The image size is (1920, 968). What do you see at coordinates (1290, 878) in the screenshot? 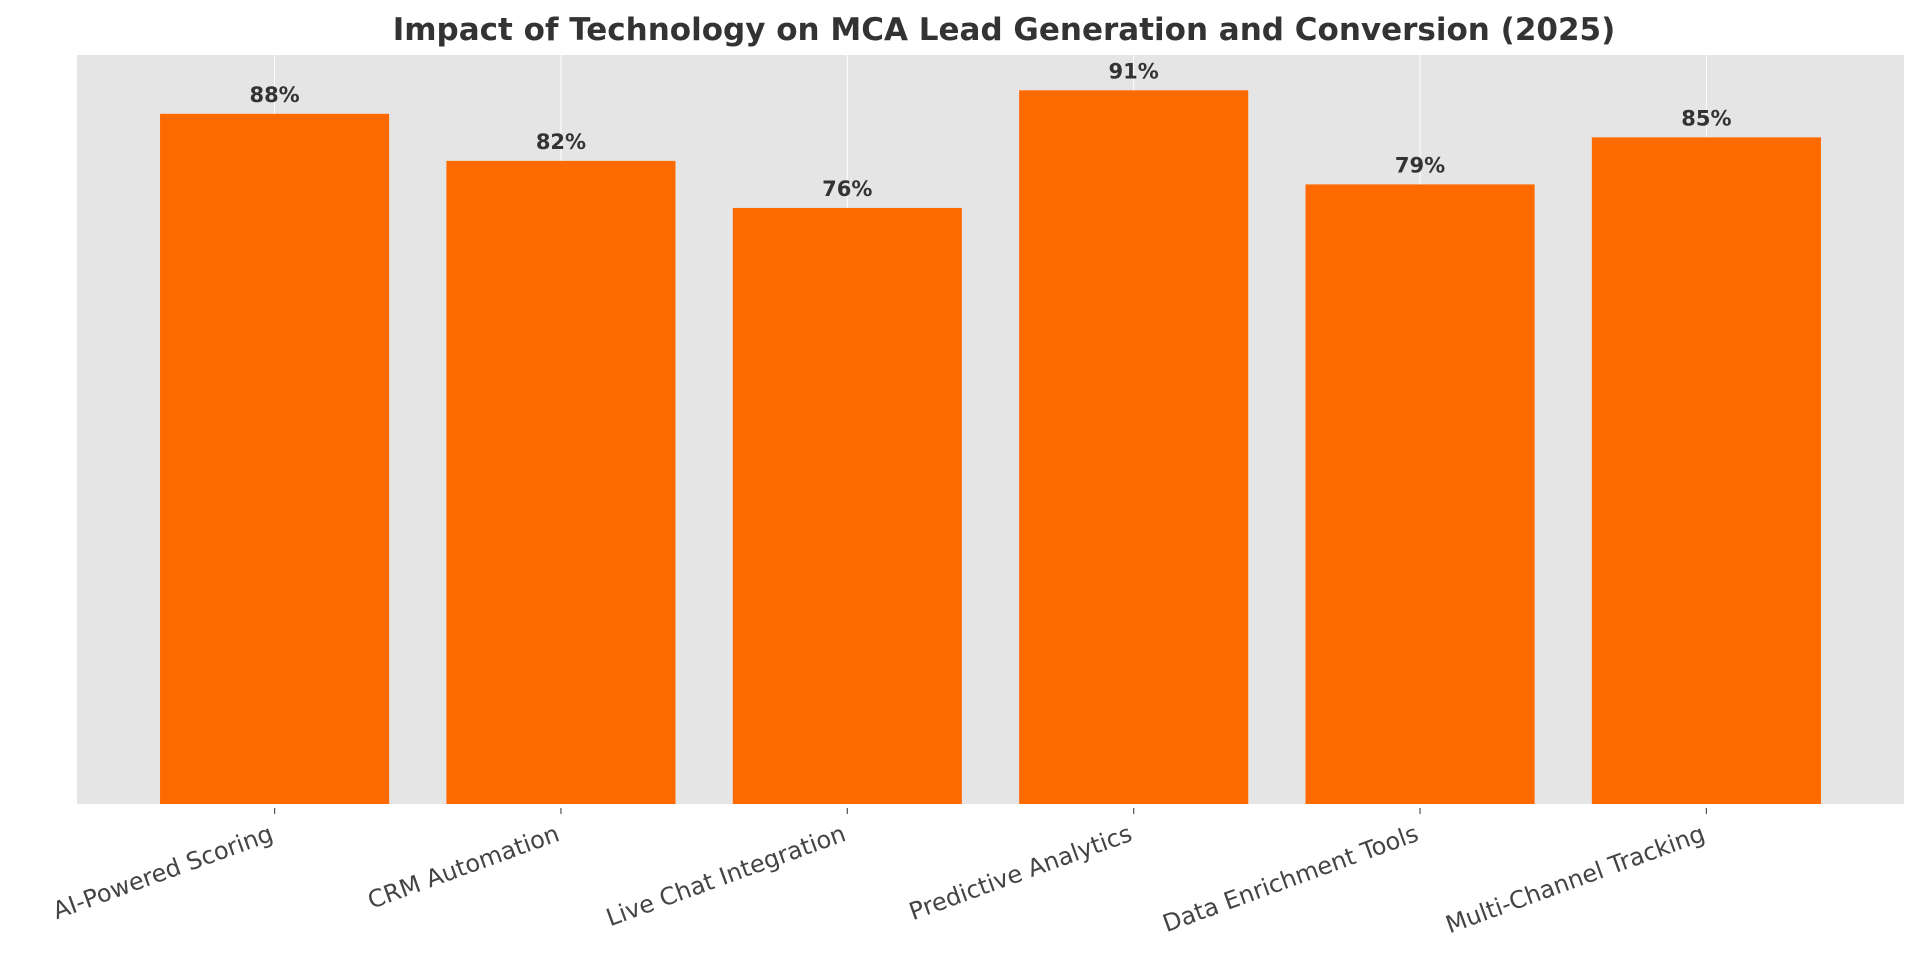
I see `x-tick-label: Data Enrichment Tools` at bounding box center [1290, 878].